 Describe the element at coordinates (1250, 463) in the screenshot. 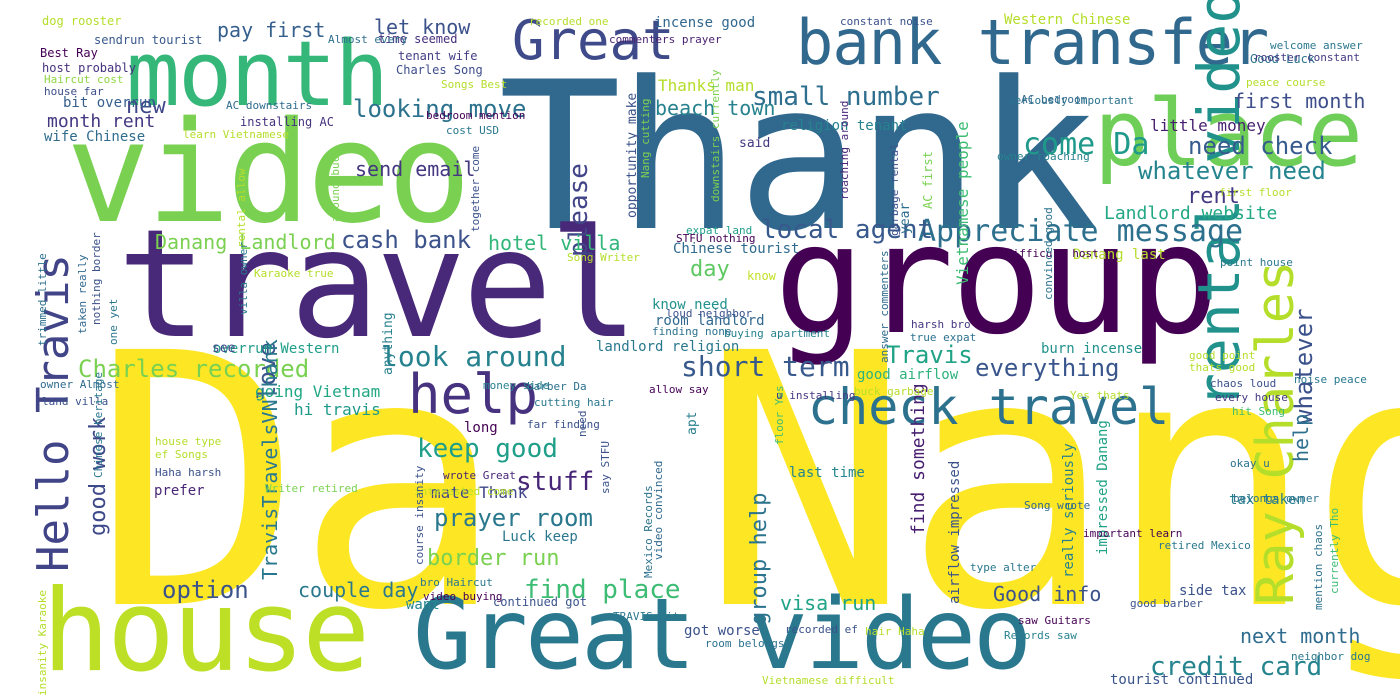

I see `word: okay u` at that location.